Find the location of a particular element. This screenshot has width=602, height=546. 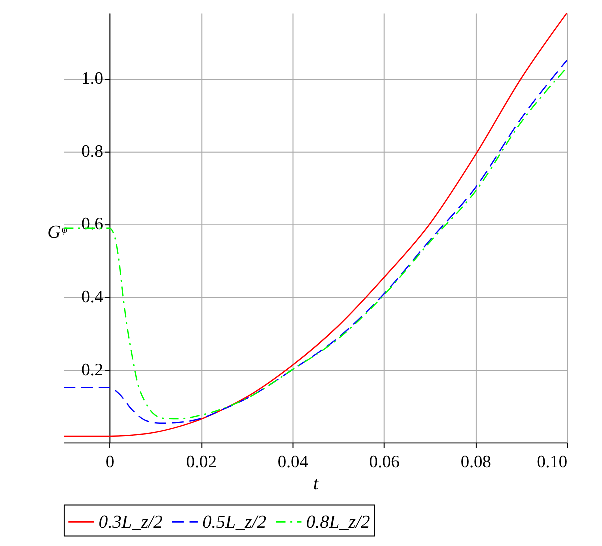

x-tick-label: 0.08 is located at coordinates (476, 461).